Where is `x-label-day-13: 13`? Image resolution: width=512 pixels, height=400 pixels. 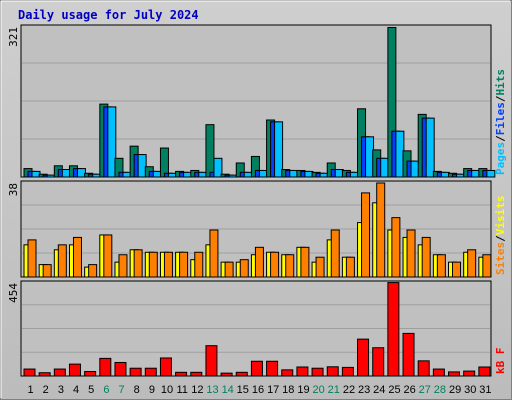 x-label-day-13: 13 is located at coordinates (212, 390).